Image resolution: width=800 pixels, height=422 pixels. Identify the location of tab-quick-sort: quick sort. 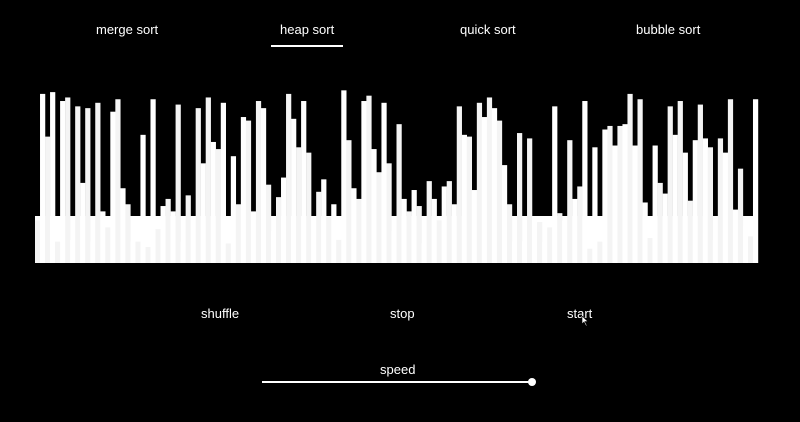
(488, 29).